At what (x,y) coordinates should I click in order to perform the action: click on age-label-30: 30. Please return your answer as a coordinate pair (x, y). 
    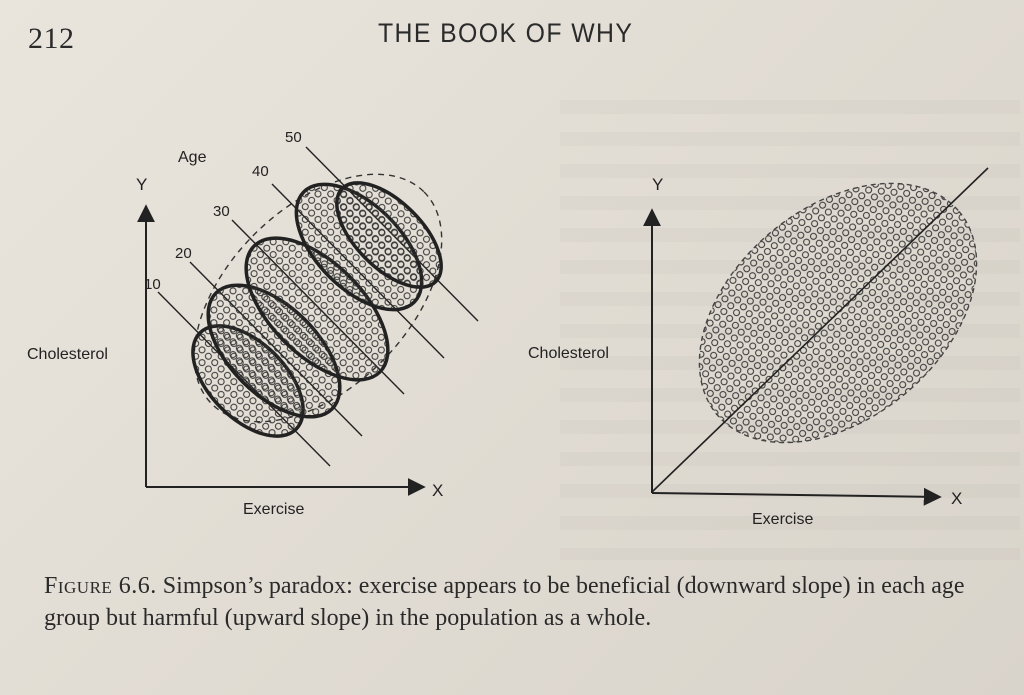
    Looking at the image, I should click on (221, 211).